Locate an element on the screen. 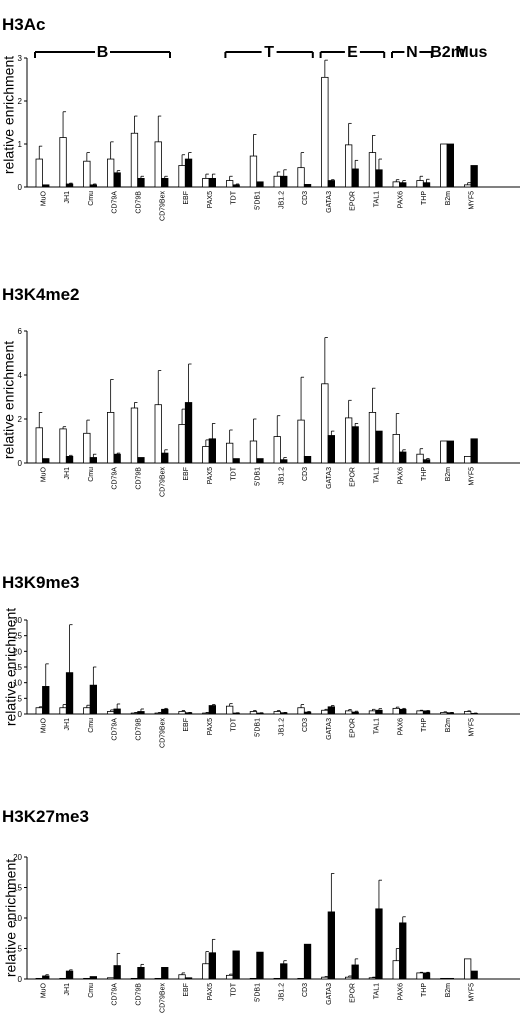 Image resolution: width=520 pixels, height=1022 pixels. x-tick-label: B2m is located at coordinates (448, 198).